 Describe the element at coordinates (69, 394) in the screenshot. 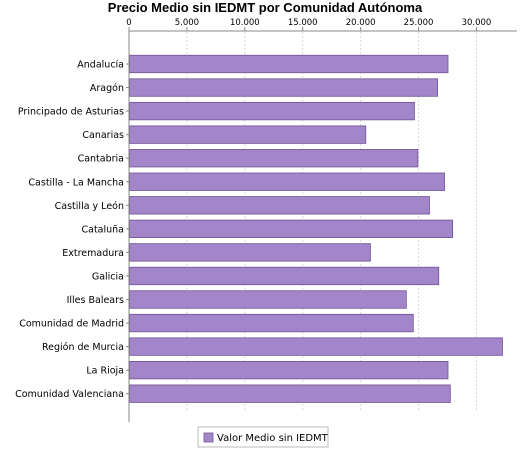

I see `category-label: Comunidad Valenciana` at that location.